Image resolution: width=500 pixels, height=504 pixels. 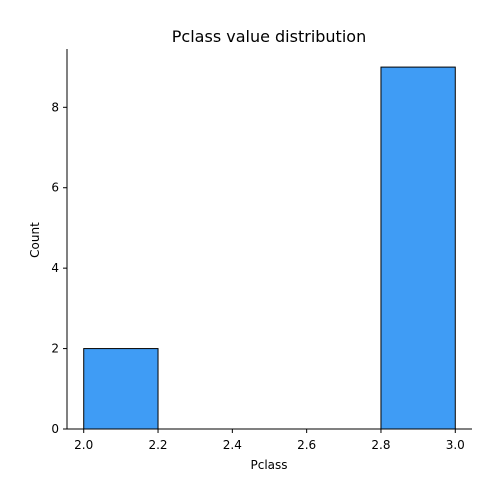 What do you see at coordinates (55, 268) in the screenshot?
I see `y-tick-label: 4` at bounding box center [55, 268].